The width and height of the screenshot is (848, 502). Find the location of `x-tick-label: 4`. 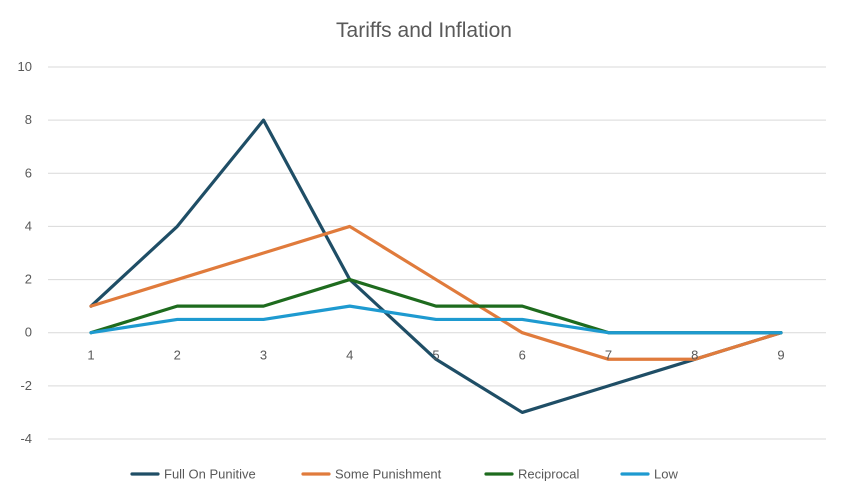

x-tick-label: 4 is located at coordinates (349, 355).